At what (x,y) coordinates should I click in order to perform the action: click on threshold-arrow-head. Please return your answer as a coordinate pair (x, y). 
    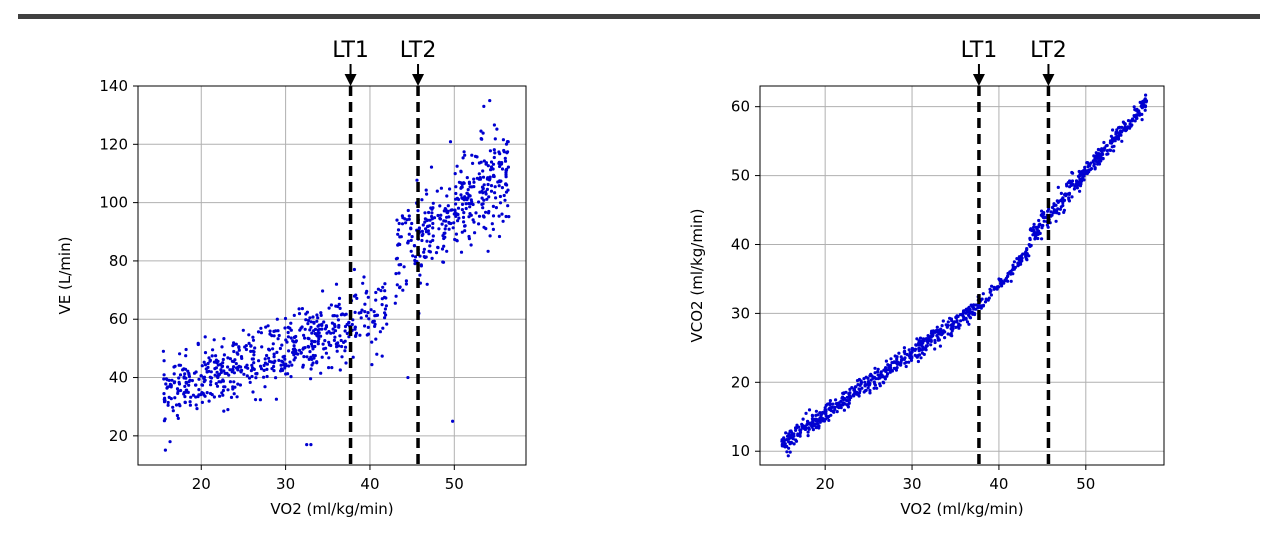
    Looking at the image, I should click on (978, 80).